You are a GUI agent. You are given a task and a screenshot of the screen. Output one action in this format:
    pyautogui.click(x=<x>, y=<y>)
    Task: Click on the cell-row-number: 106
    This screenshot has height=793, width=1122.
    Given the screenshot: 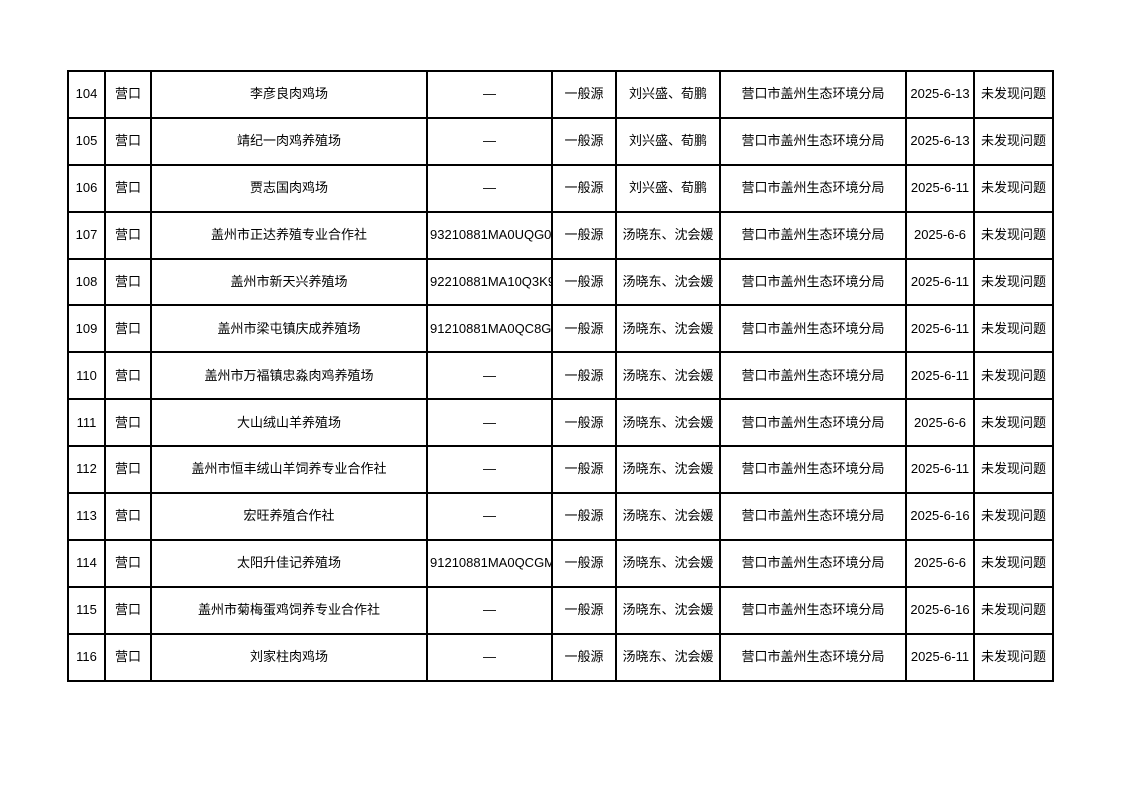 What is the action you would take?
    pyautogui.click(x=86, y=188)
    